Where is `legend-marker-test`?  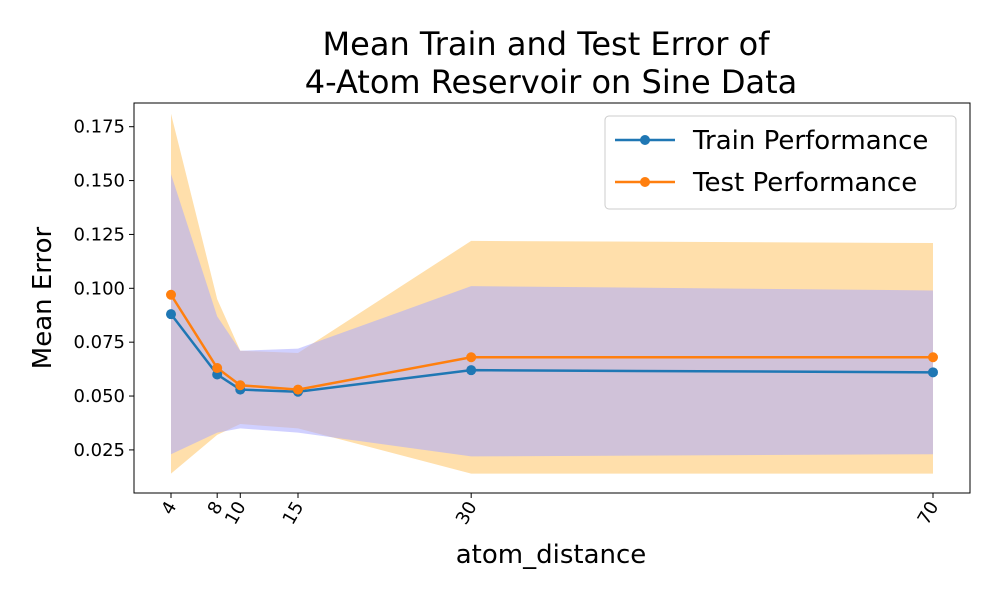 legend-marker-test is located at coordinates (645, 182).